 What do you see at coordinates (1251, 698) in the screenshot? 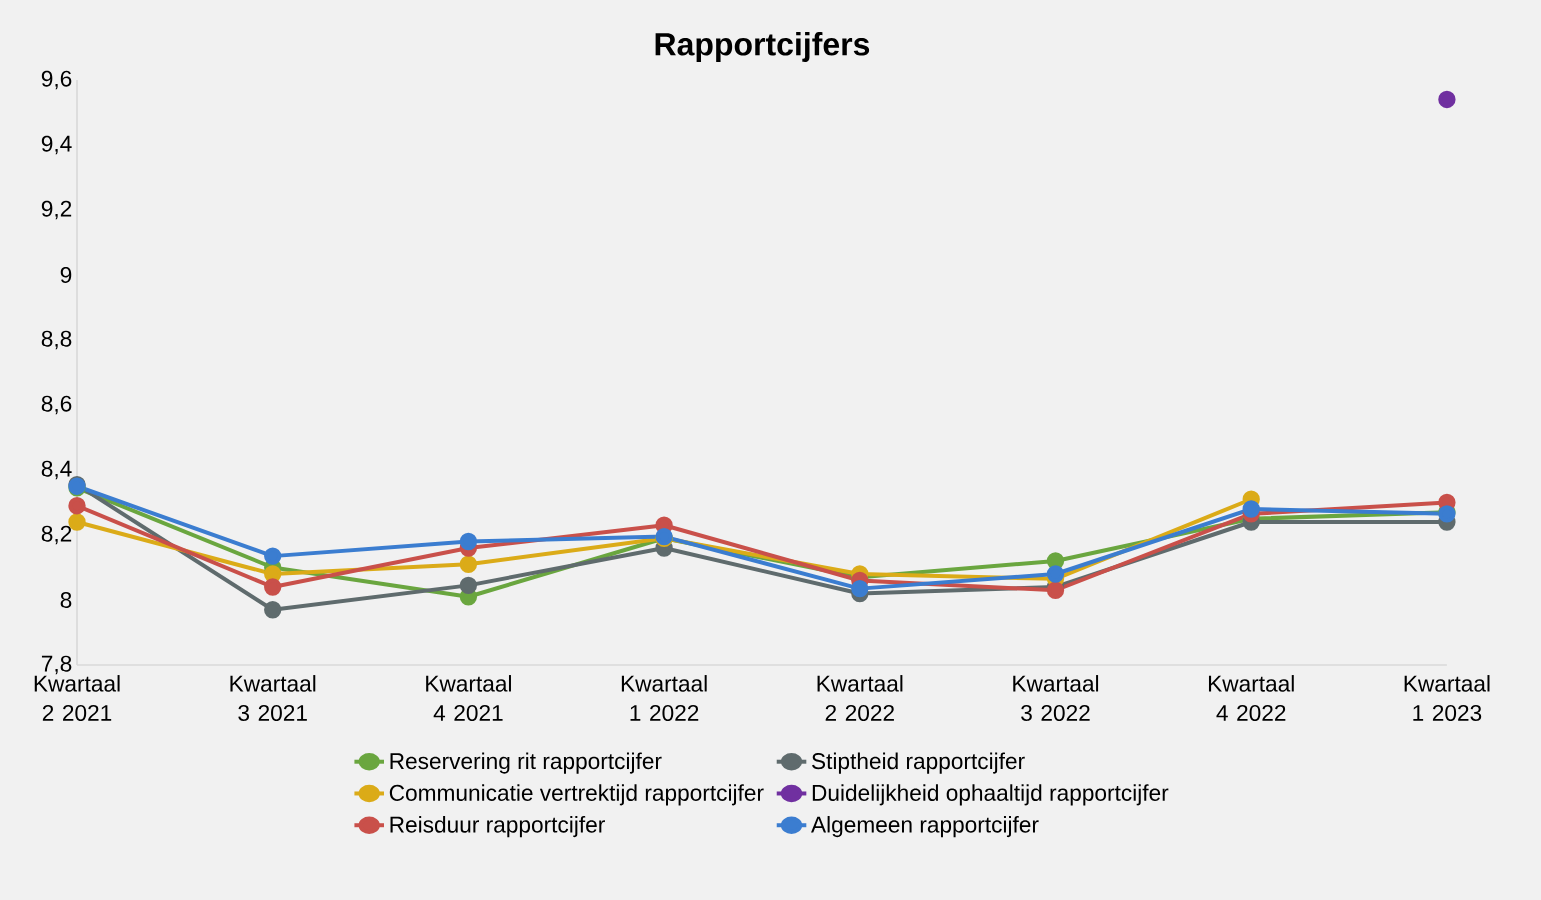
I see `x-tick-label: Kwartaal 4 2022` at bounding box center [1251, 698].